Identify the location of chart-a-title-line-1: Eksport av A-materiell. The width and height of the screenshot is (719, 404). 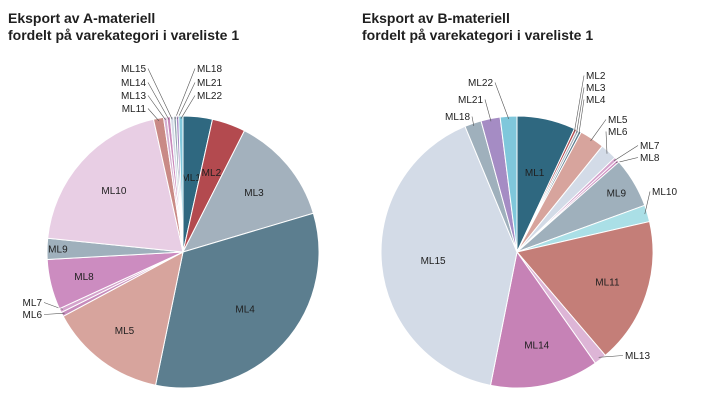
(82, 18).